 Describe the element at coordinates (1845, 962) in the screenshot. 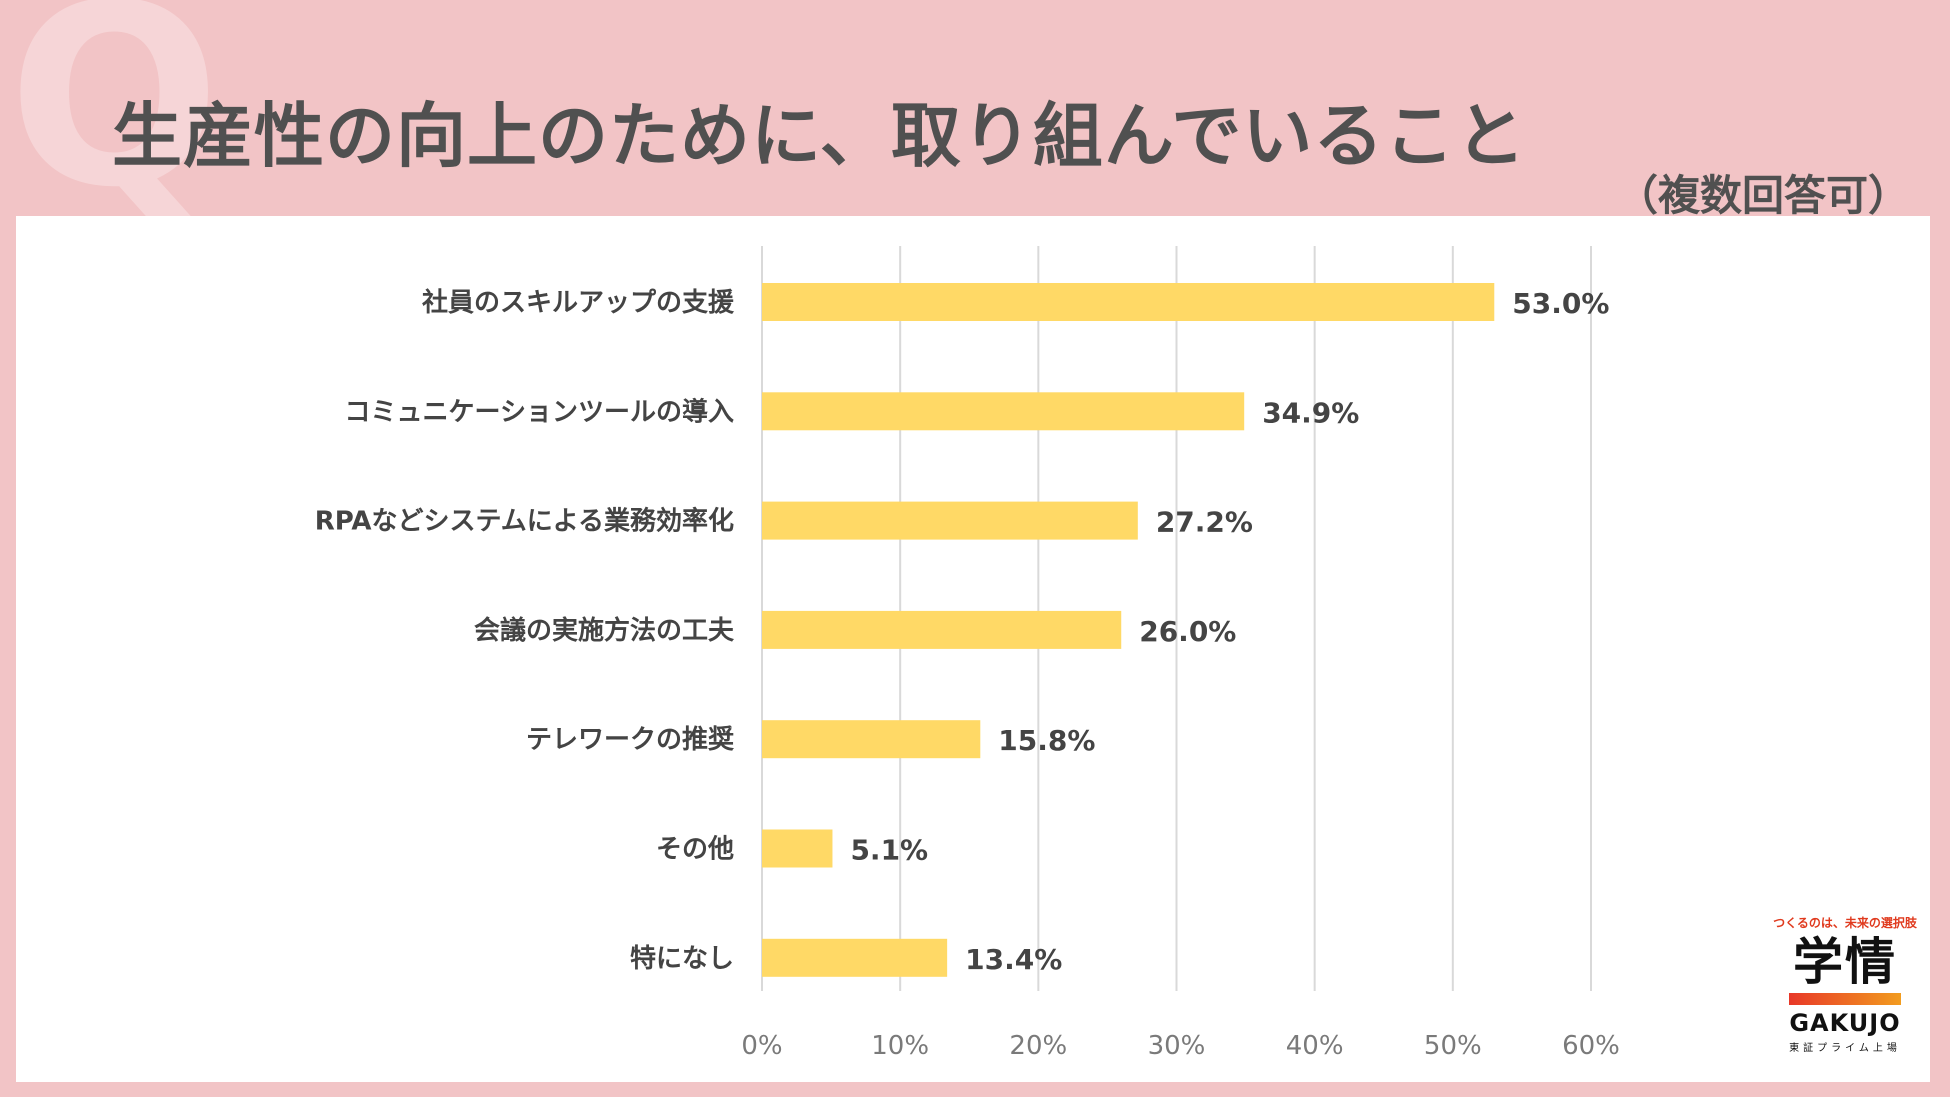

I see `logo-kanji: 学情` at that location.